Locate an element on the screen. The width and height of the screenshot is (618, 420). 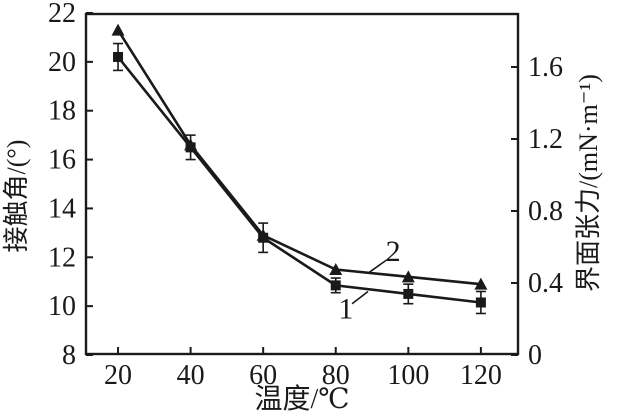
curve-label-2: 2 is located at coordinates (393, 251).